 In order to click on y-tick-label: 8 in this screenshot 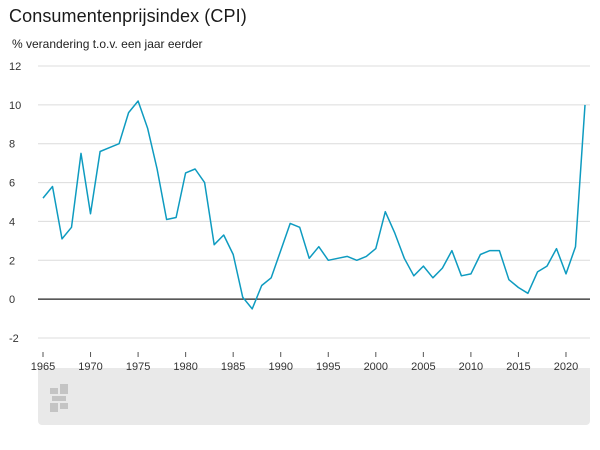, I will do `click(12, 145)`.